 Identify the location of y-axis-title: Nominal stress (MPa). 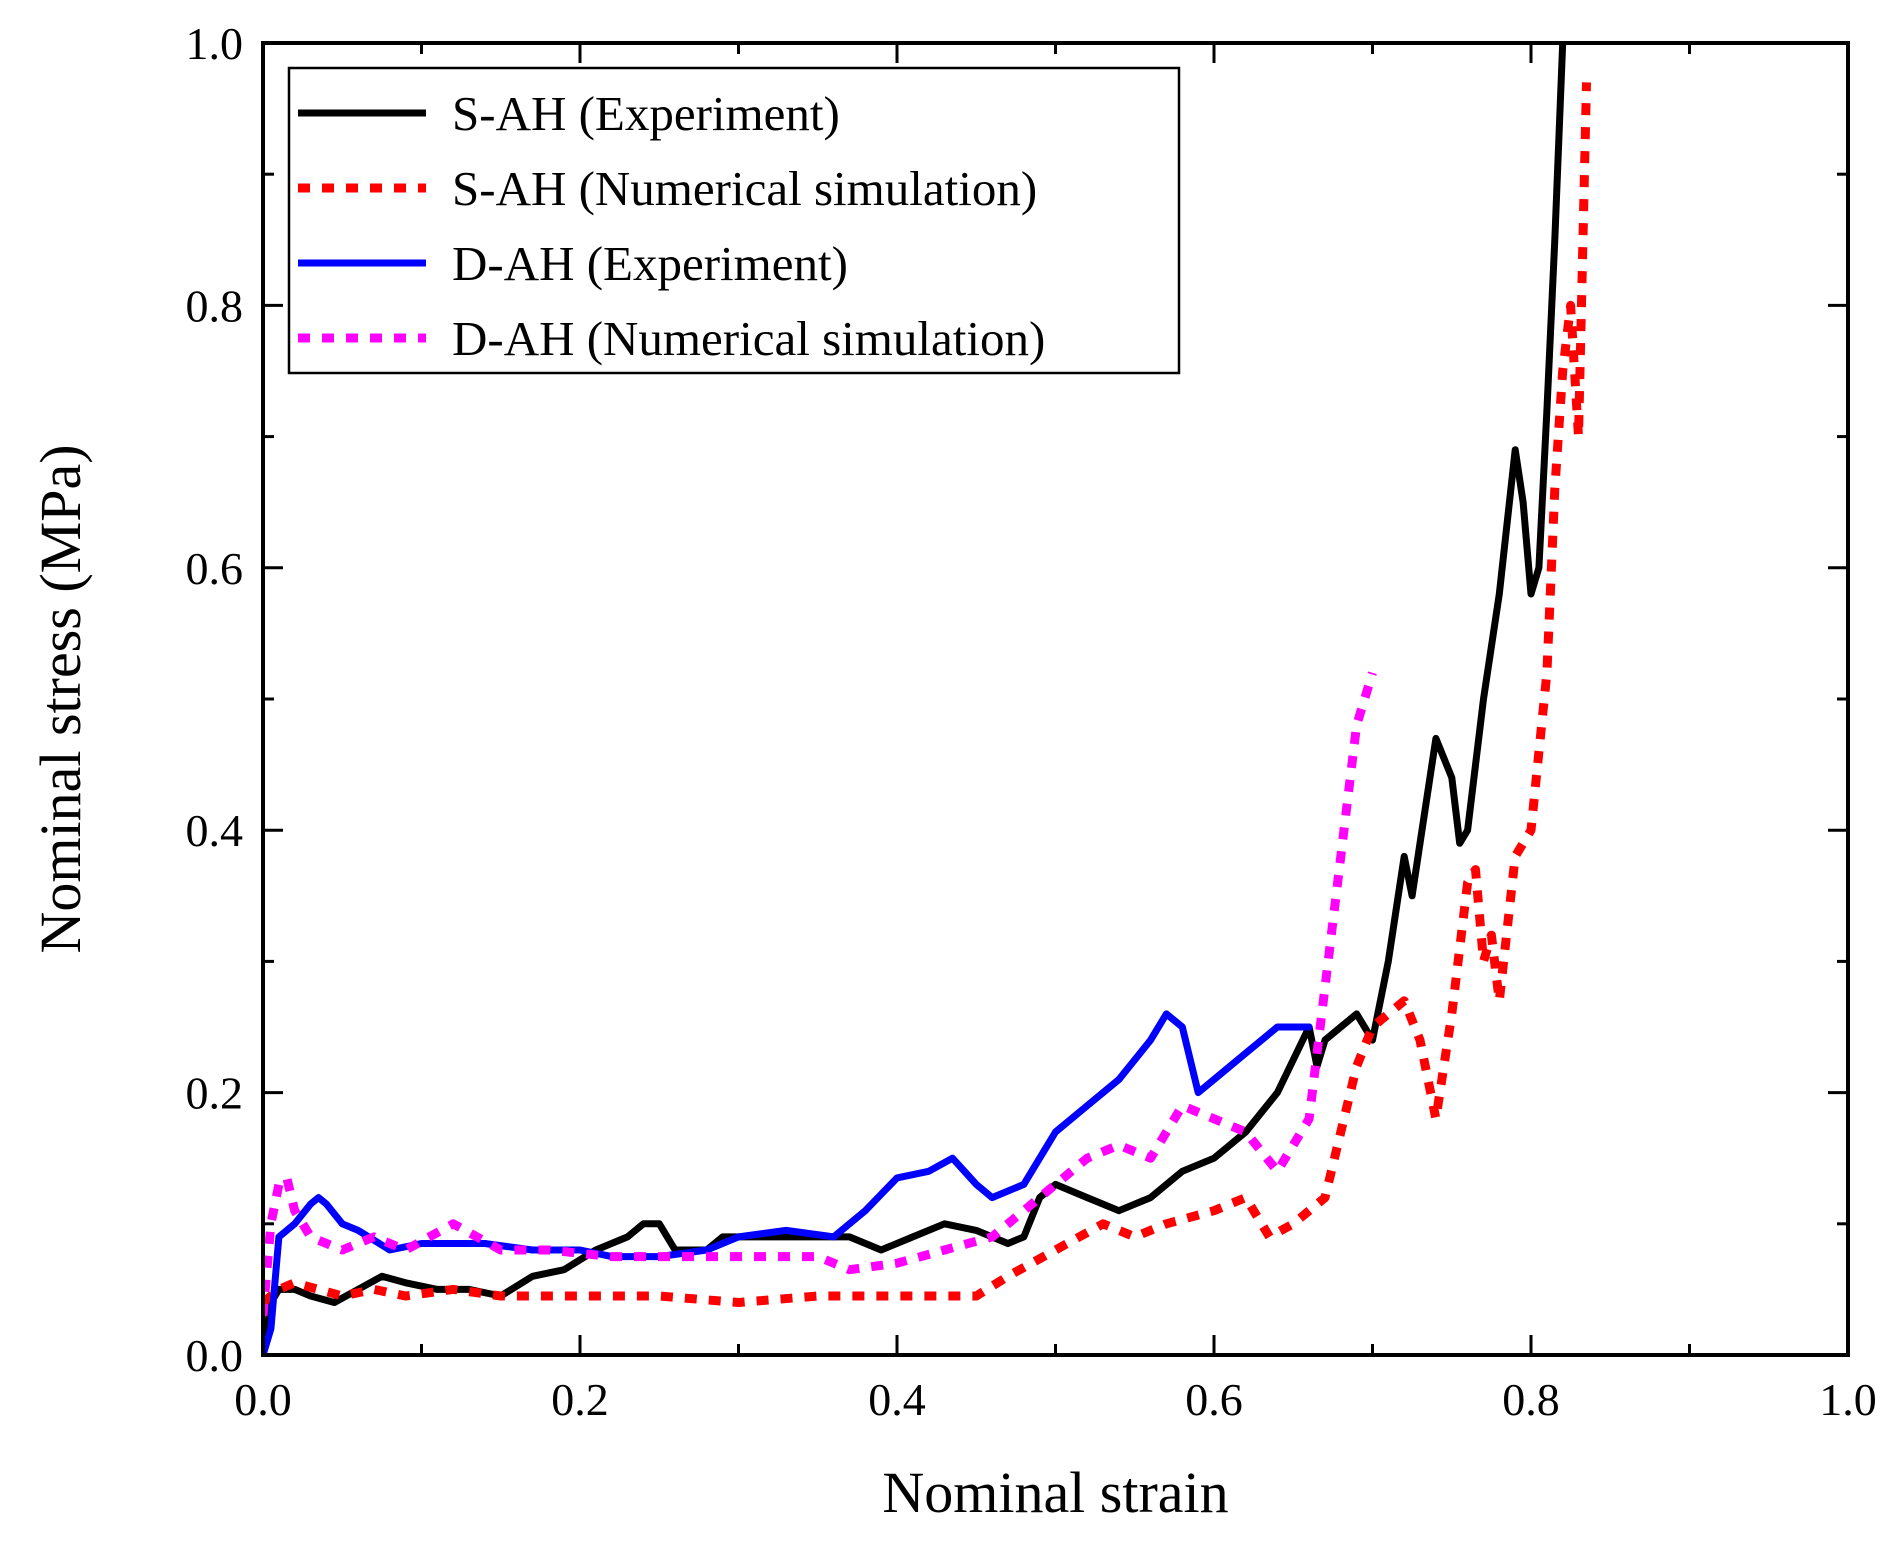
(60, 698).